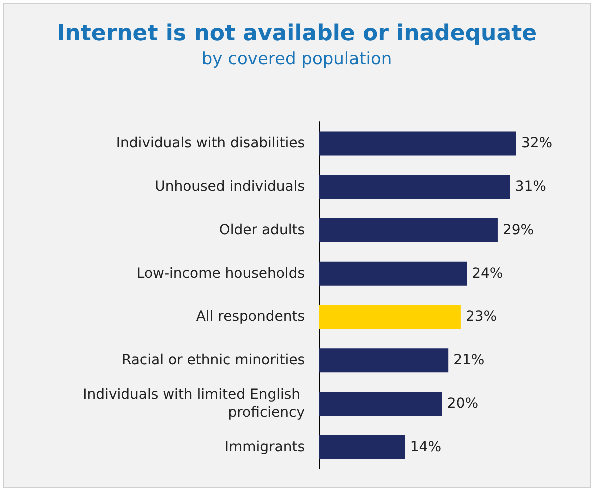 Image resolution: width=594 pixels, height=491 pixels. Describe the element at coordinates (194, 403) in the screenshot. I see `y-tick-label: Individuals with limited English proficiency` at that location.